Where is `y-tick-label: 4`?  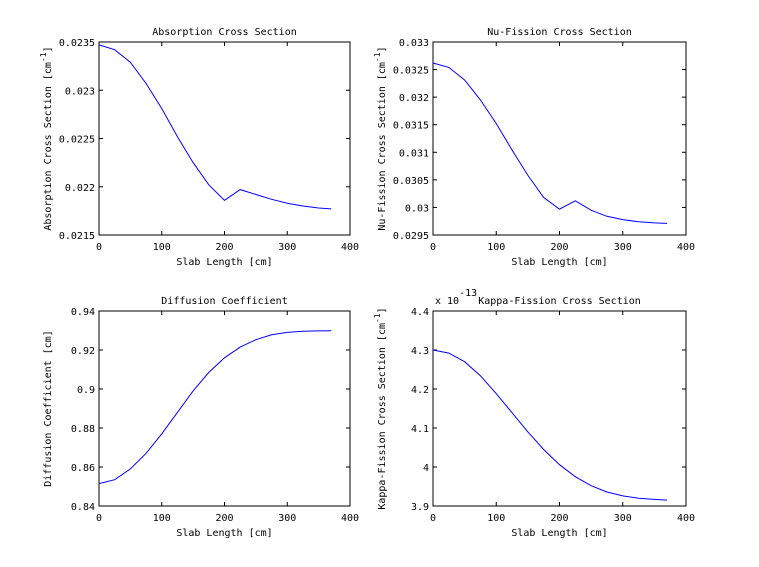
y-tick-label: 4 is located at coordinates (426, 468).